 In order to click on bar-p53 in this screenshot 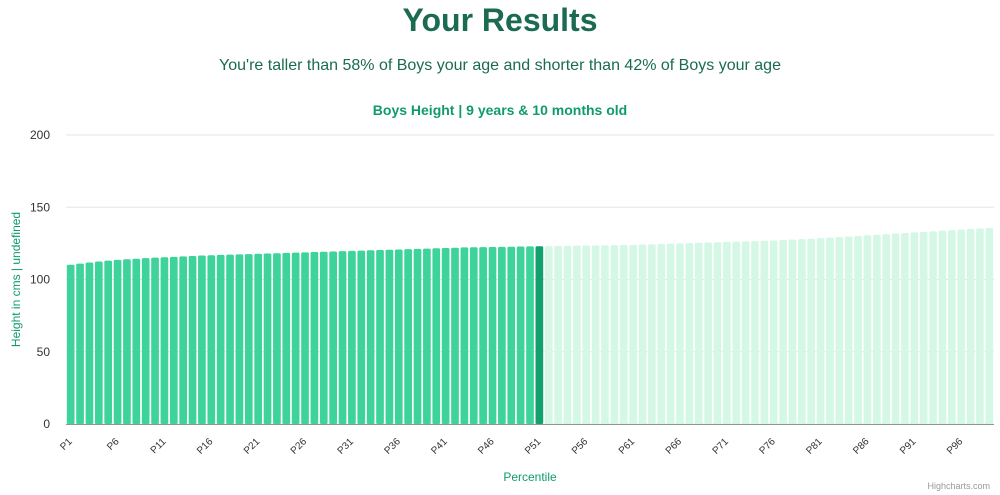, I will do `click(558, 334)`.